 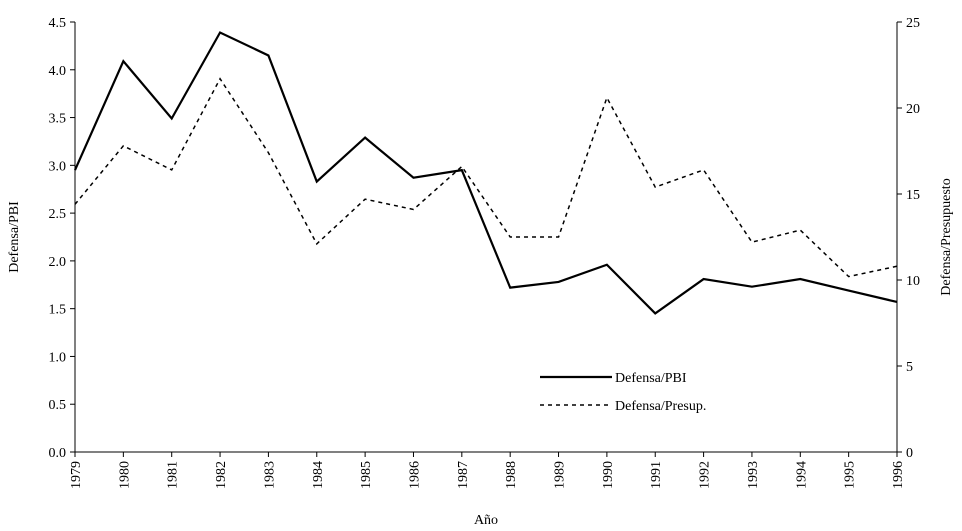 I want to click on x-tick-label: 1989, so click(x=560, y=475).